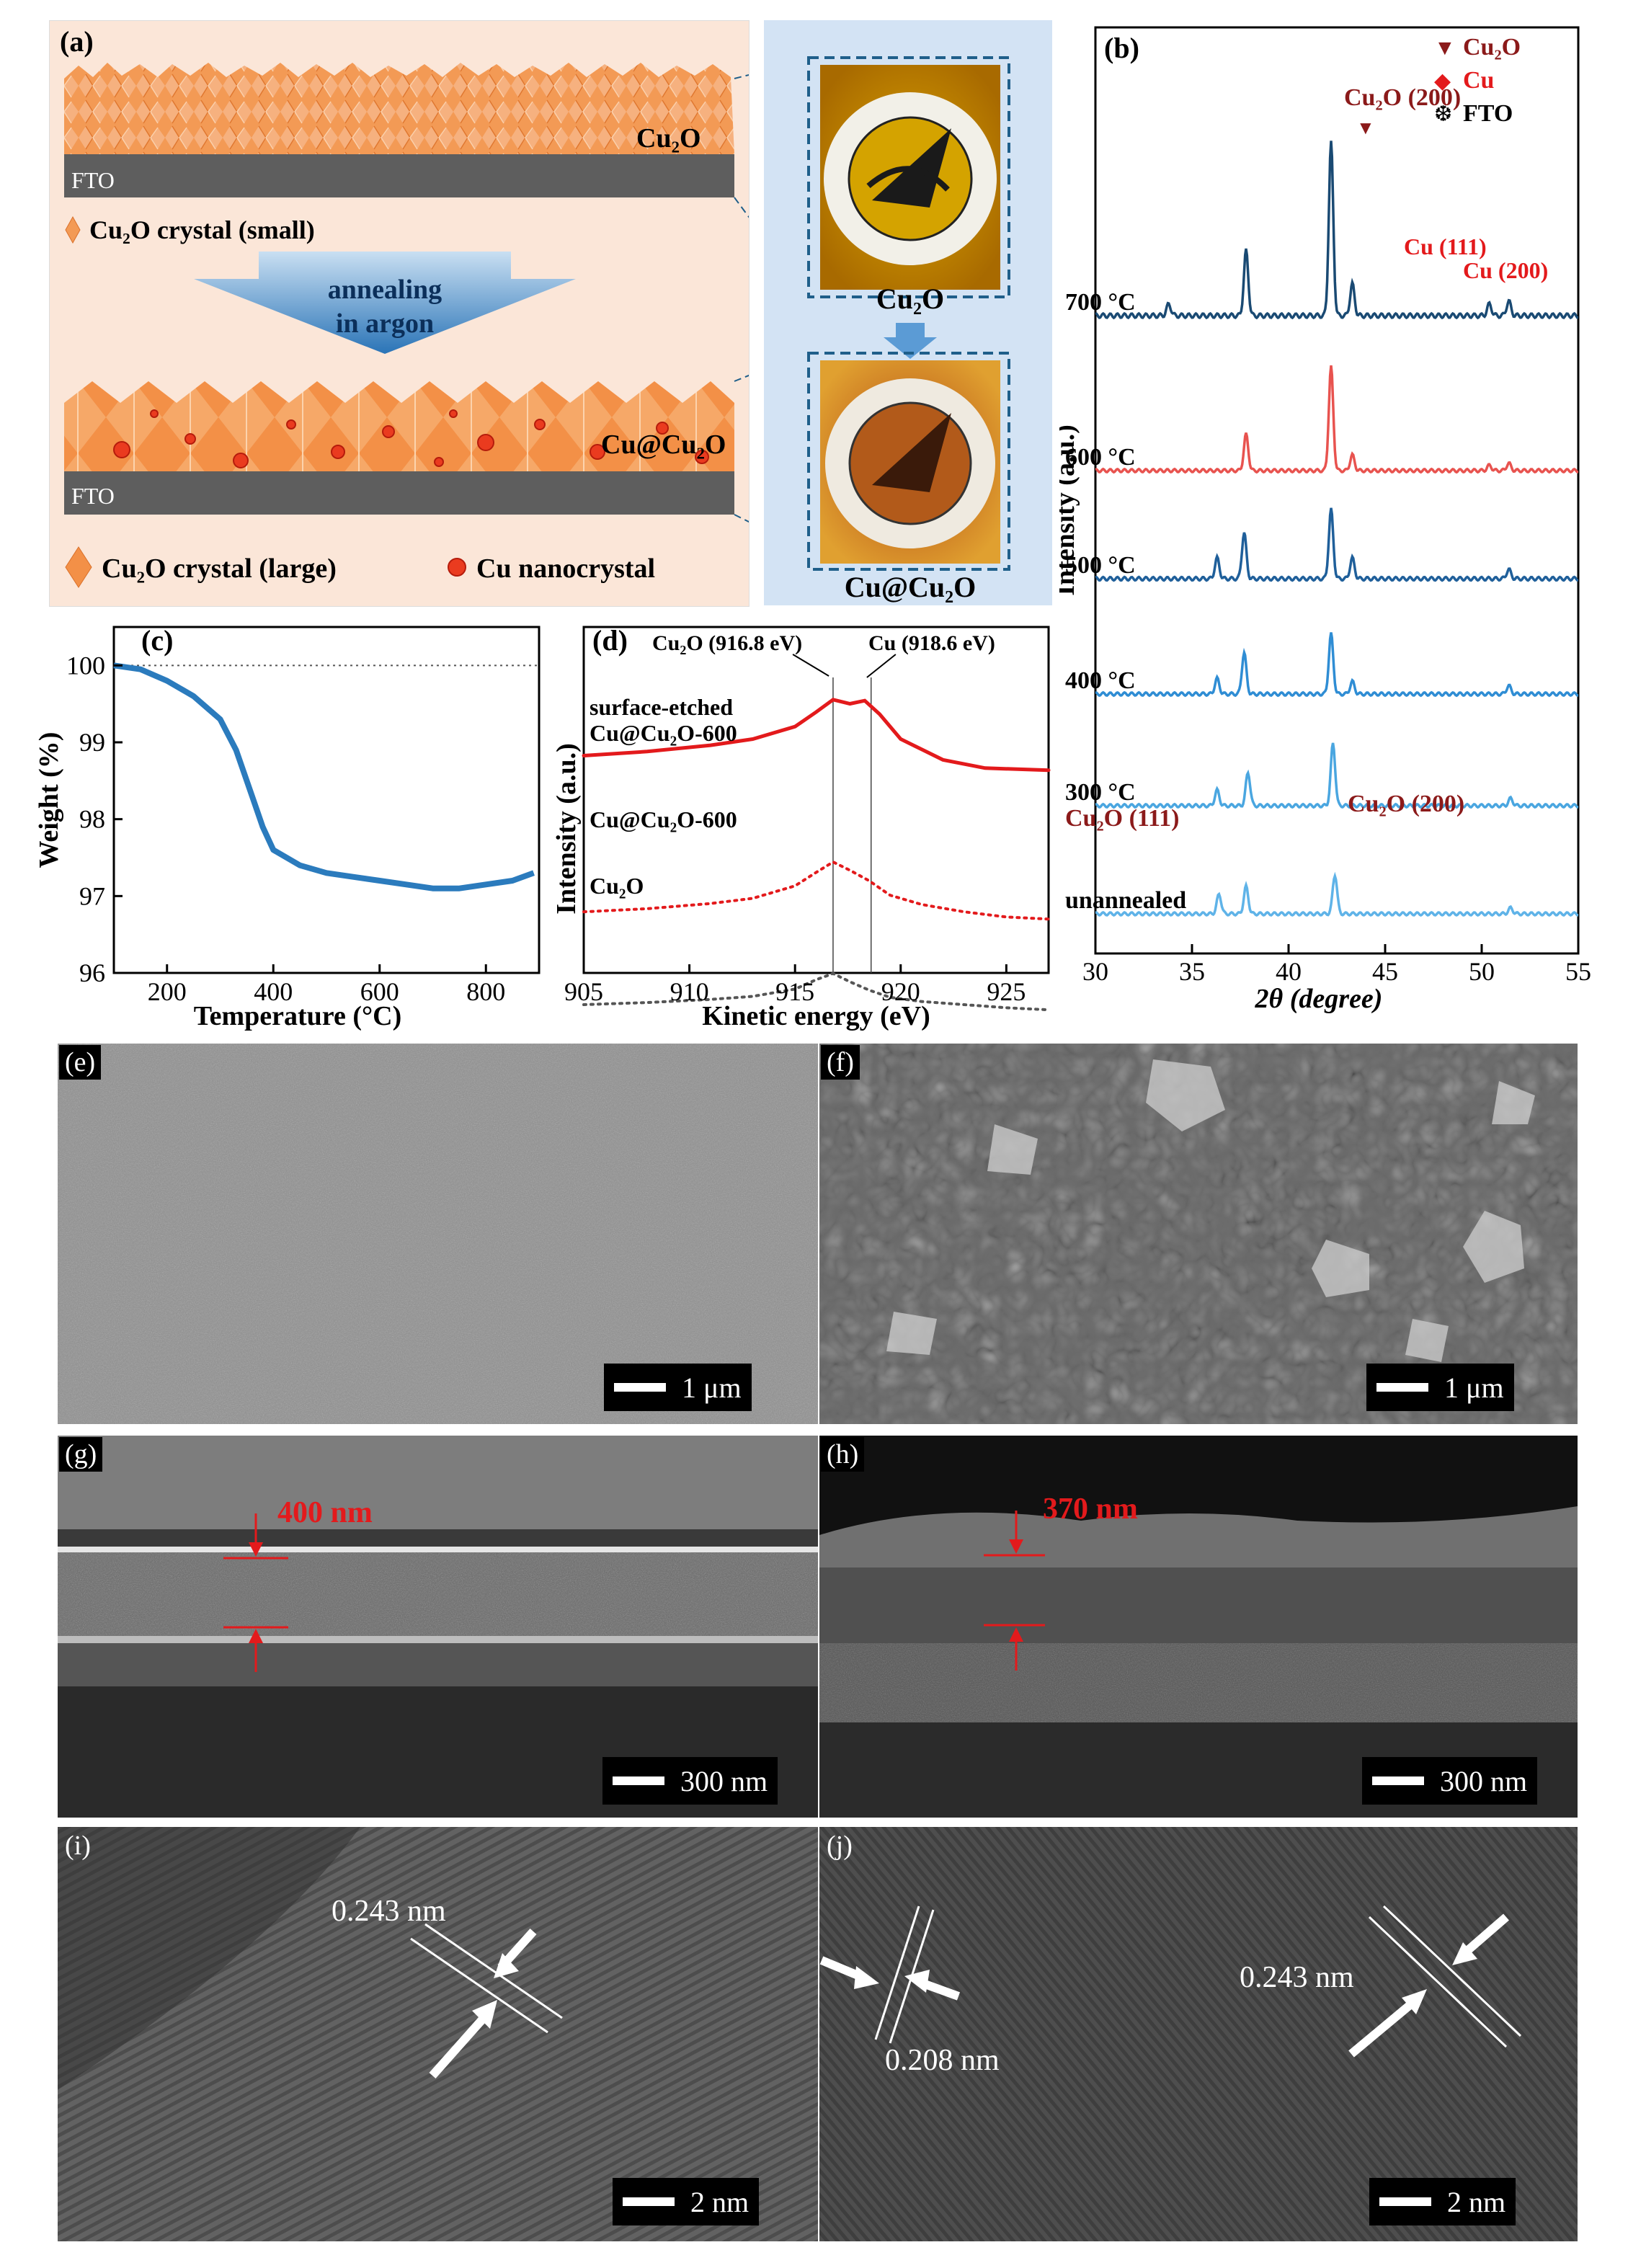  Describe the element at coordinates (1406, 804) in the screenshot. I see `peak-label-cu2o200-bottom: Cu₂O (200)` at that location.